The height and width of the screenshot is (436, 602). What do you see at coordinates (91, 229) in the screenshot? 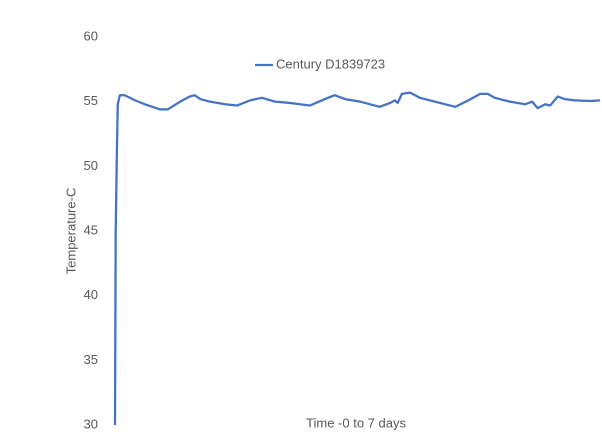
I see `y-tick-label: 45` at bounding box center [91, 229].